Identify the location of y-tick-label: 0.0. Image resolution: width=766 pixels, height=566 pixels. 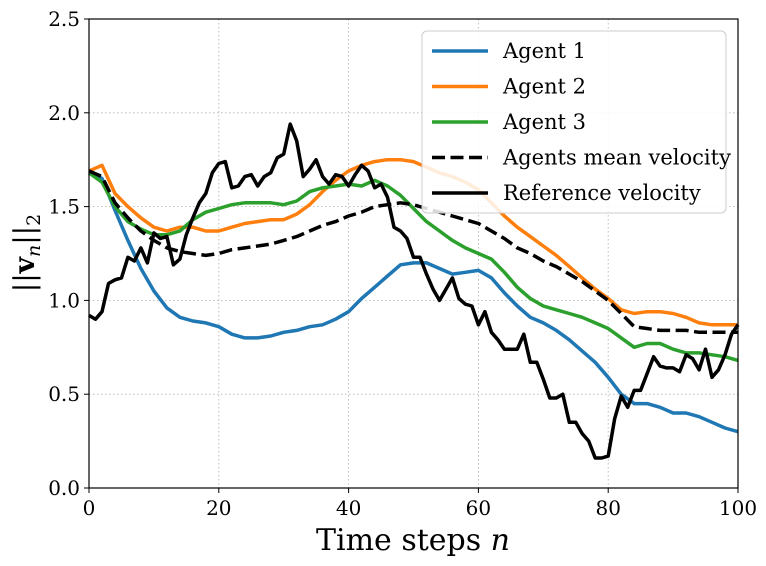
(64, 488).